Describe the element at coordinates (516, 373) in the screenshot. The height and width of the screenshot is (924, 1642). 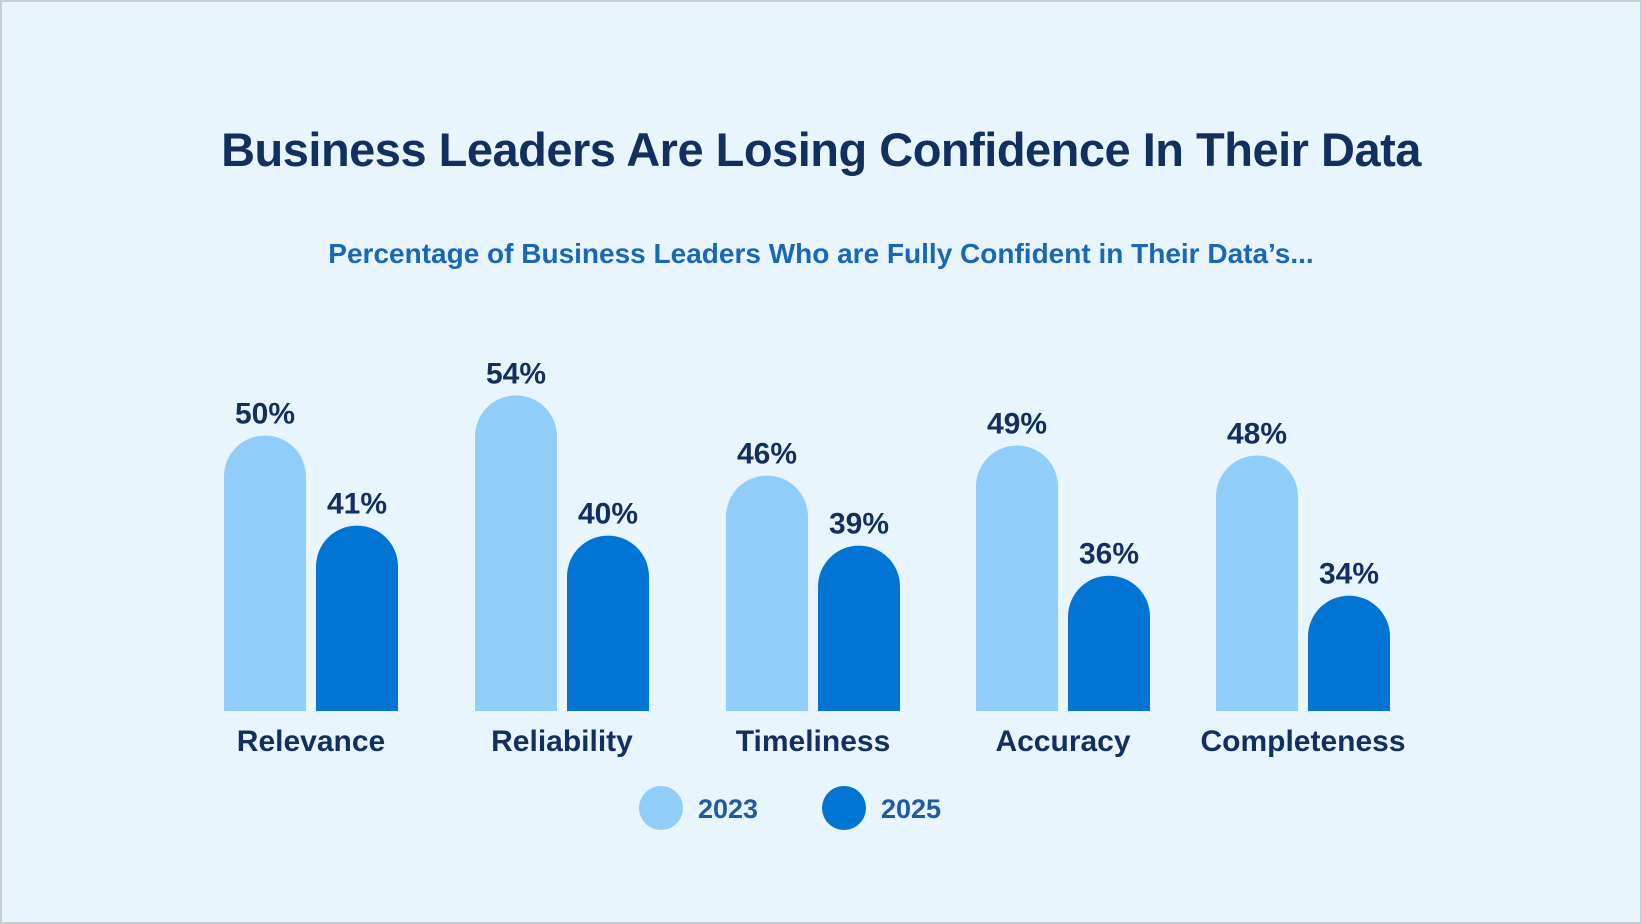
I see `data-label: 54%` at that location.